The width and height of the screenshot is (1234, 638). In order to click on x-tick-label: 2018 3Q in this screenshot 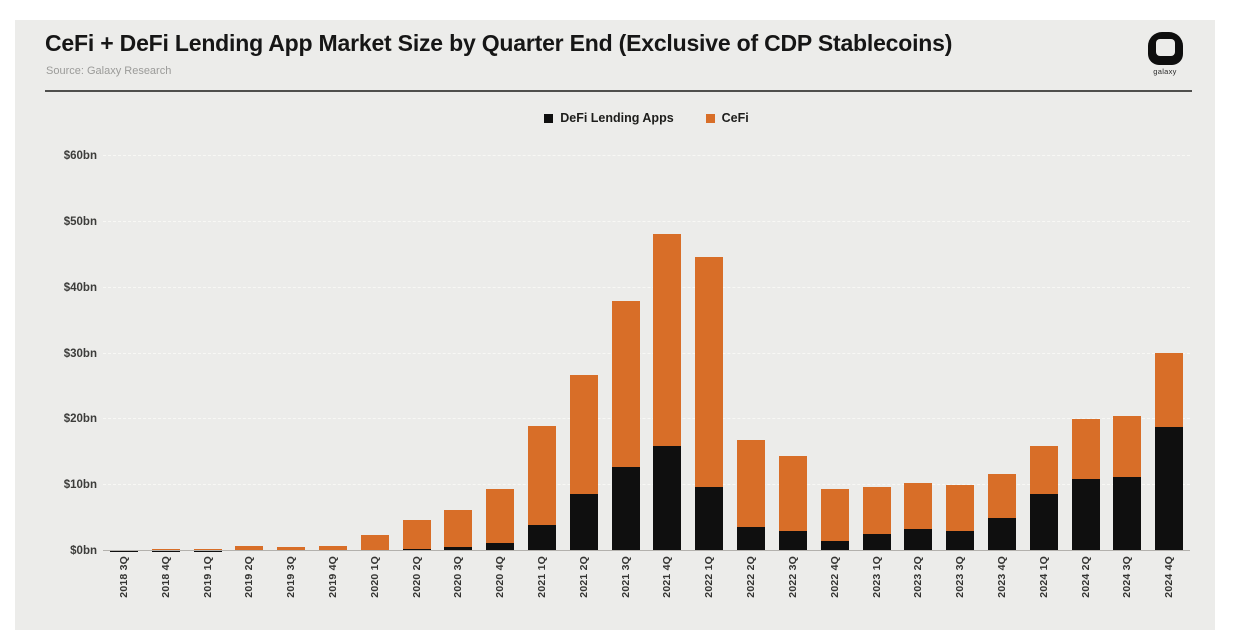, I will do `click(123, 577)`.